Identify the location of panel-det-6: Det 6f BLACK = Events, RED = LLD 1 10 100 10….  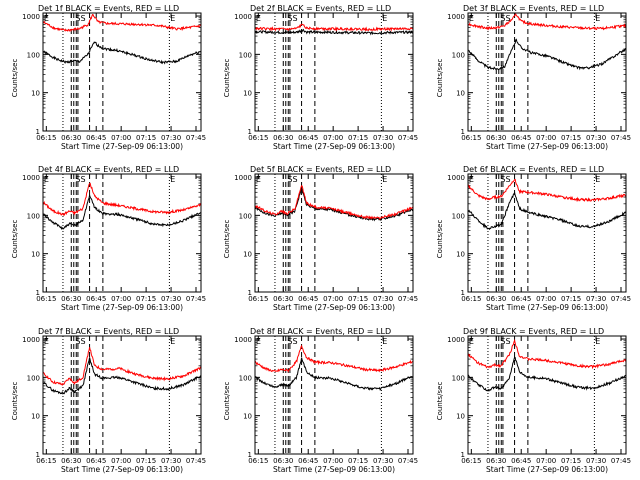
(533, 238).